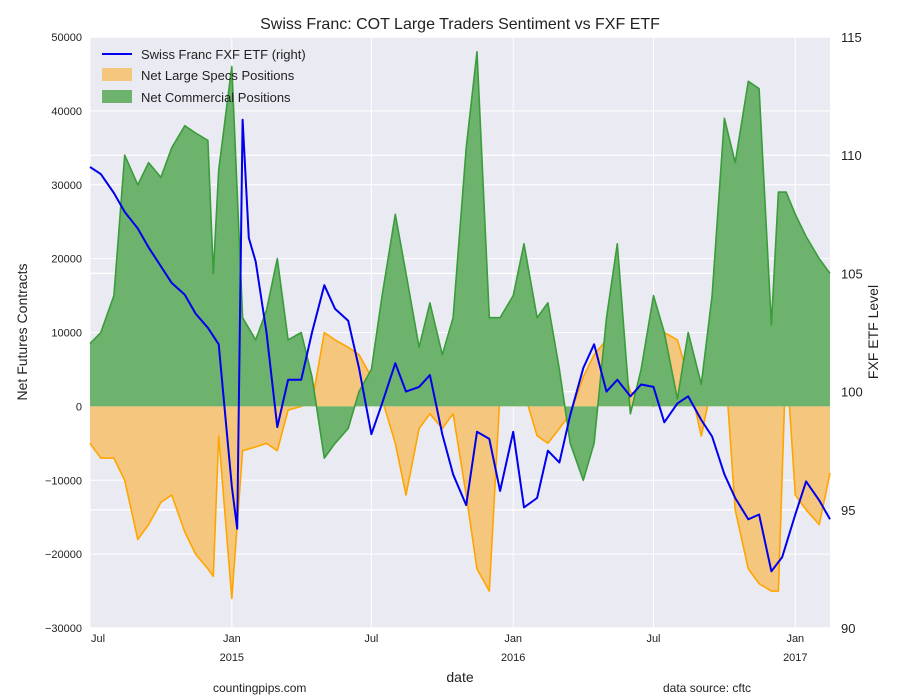  Describe the element at coordinates (459, 677) in the screenshot. I see `x-axis-label: date` at that location.